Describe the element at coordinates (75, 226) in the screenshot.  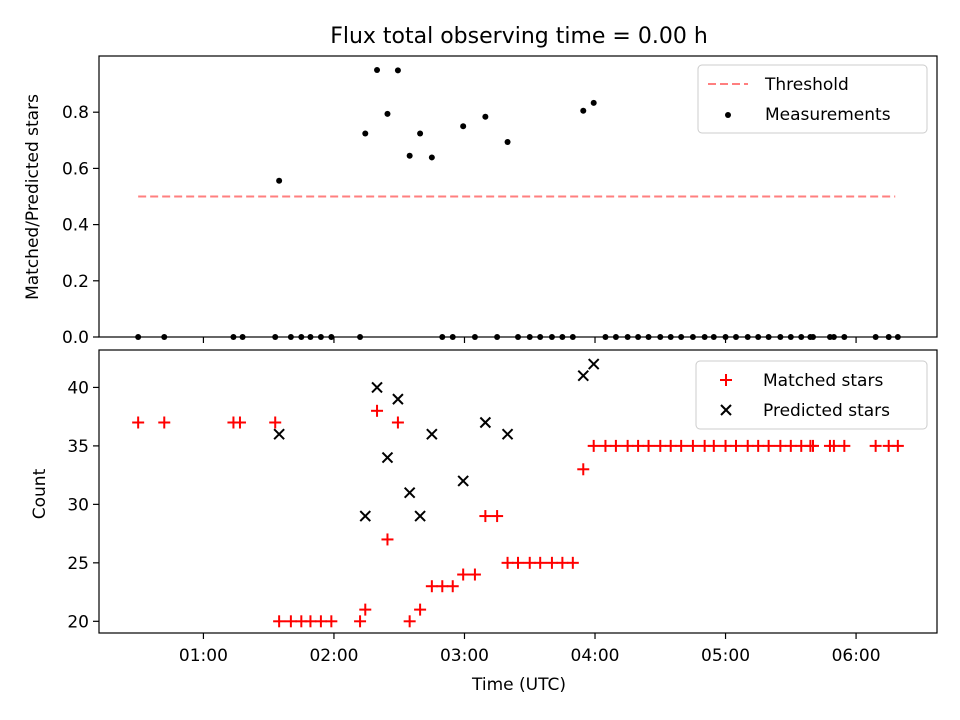
I see `ratio-y-tick-label: 0.4` at that location.